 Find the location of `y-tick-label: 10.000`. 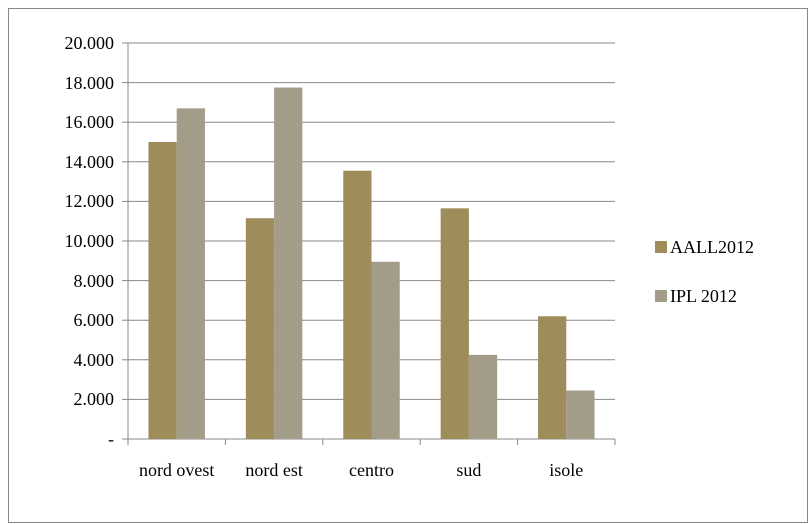

y-tick-label: 10.000 is located at coordinates (89, 241).